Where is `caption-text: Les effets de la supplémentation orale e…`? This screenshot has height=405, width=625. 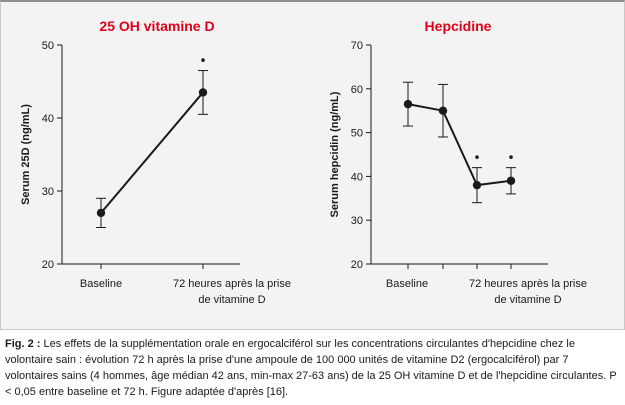
caption-text: Les effets de la supplémentation orale e… is located at coordinates (311, 368).